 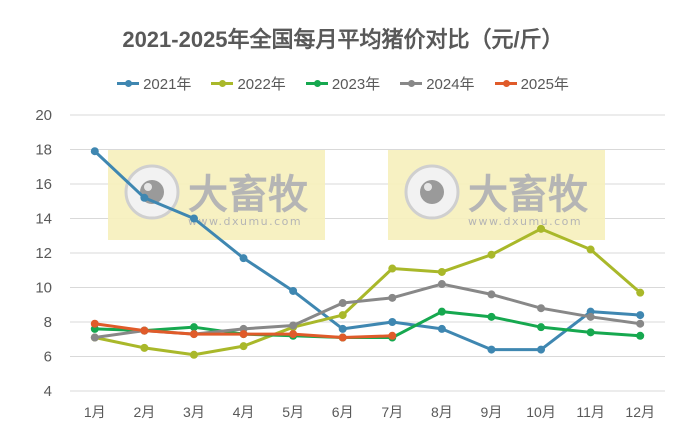 What do you see at coordinates (442, 412) in the screenshot?
I see `x-tick-label: 8月` at bounding box center [442, 412].